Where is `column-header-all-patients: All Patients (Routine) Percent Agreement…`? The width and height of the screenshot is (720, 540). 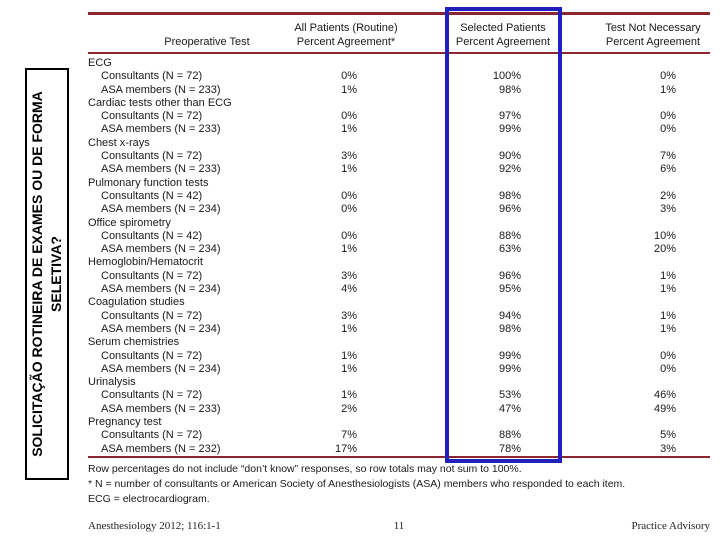 column-header-all-patients: All Patients (Routine) Percent Agreement… is located at coordinates (346, 35).